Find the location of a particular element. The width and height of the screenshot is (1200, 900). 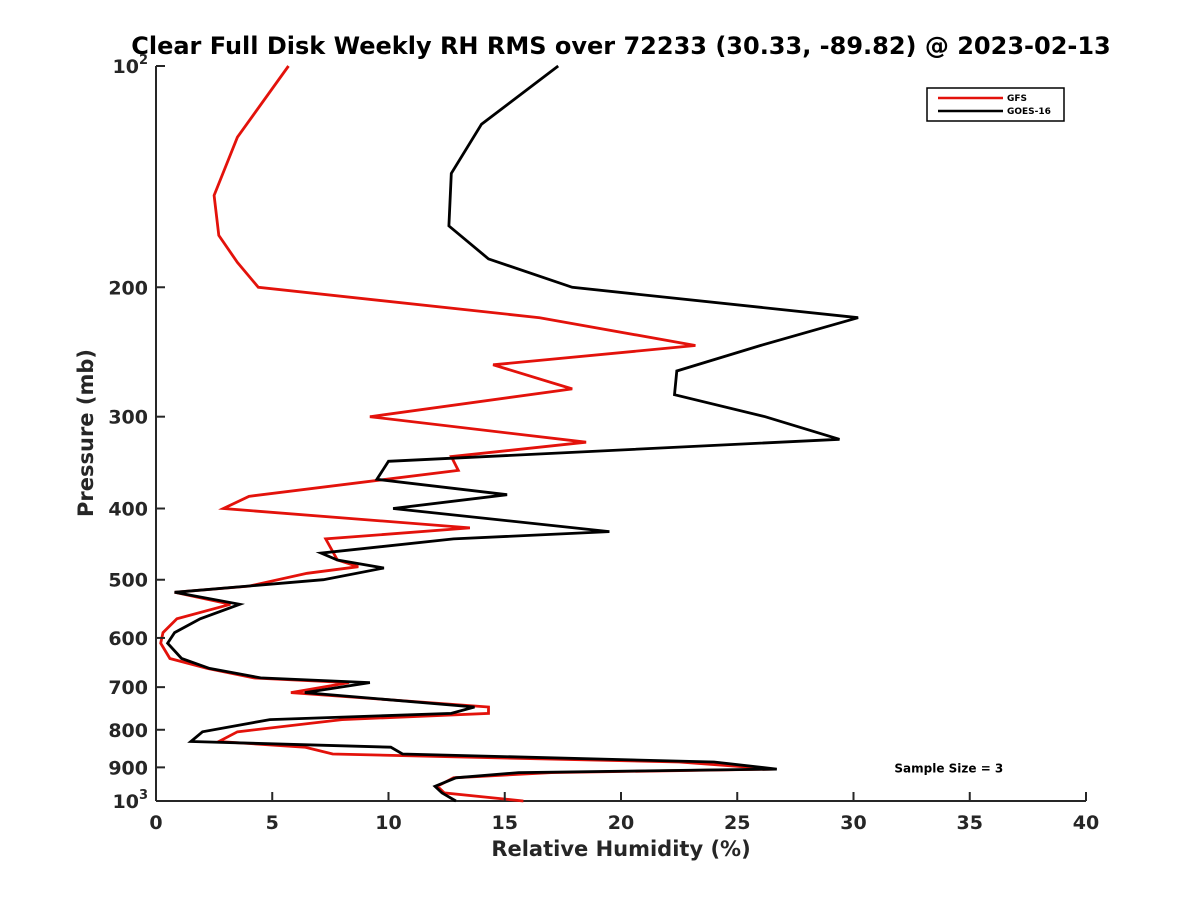

y-tick-base: 700 is located at coordinates (128, 688).